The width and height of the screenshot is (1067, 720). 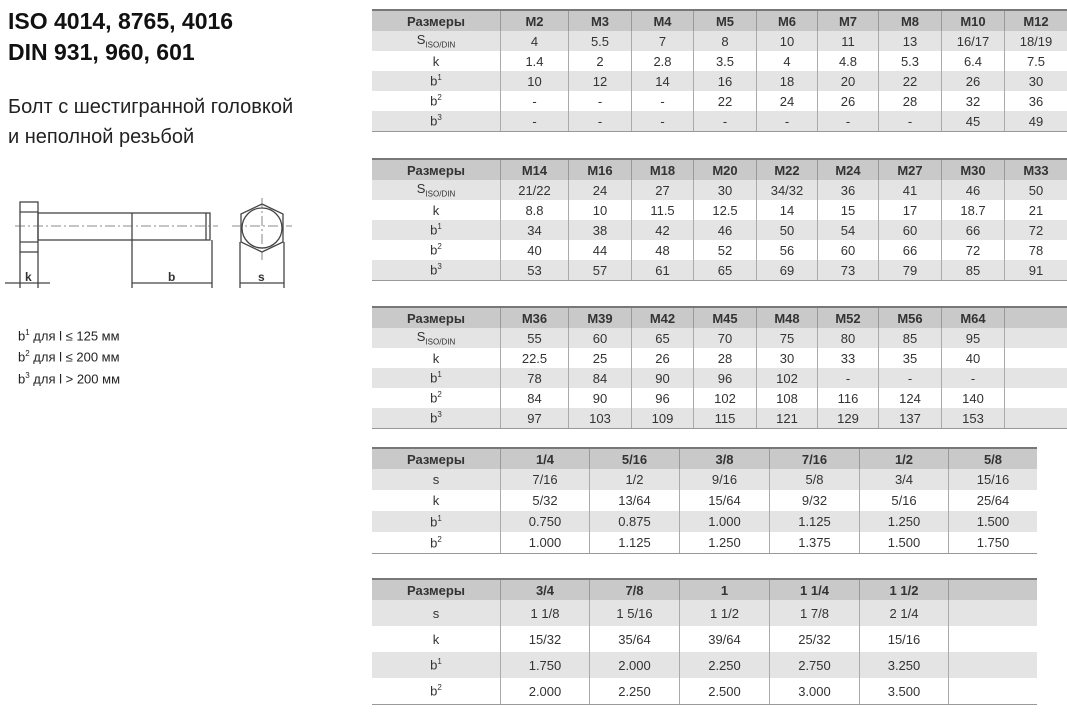 What do you see at coordinates (973, 169) in the screenshot?
I see `column-header: M30` at bounding box center [973, 169].